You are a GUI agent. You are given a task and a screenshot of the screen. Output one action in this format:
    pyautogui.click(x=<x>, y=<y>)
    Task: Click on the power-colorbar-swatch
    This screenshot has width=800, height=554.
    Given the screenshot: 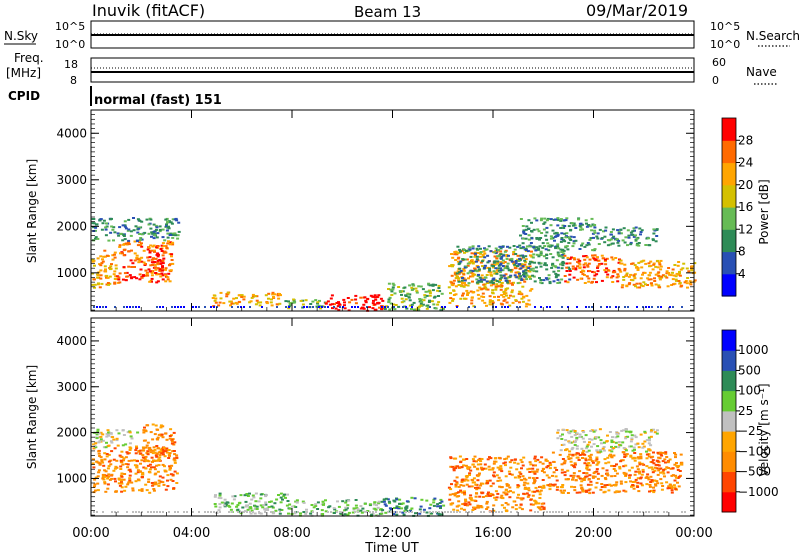 What is the action you would take?
    pyautogui.click(x=729, y=196)
    